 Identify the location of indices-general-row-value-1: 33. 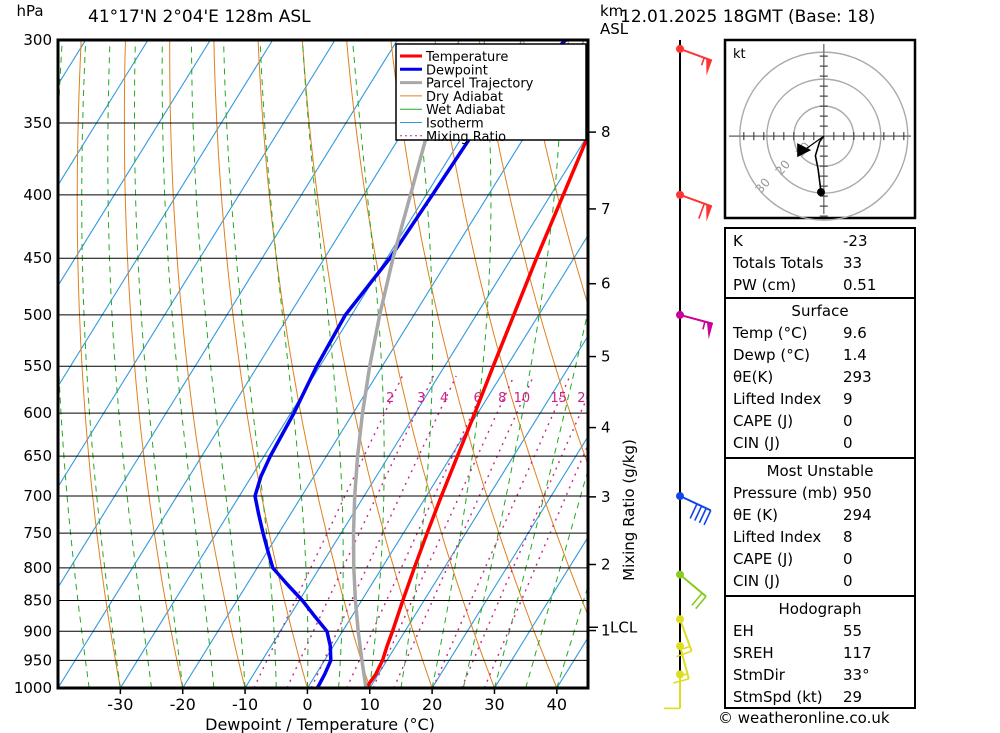
(852, 263).